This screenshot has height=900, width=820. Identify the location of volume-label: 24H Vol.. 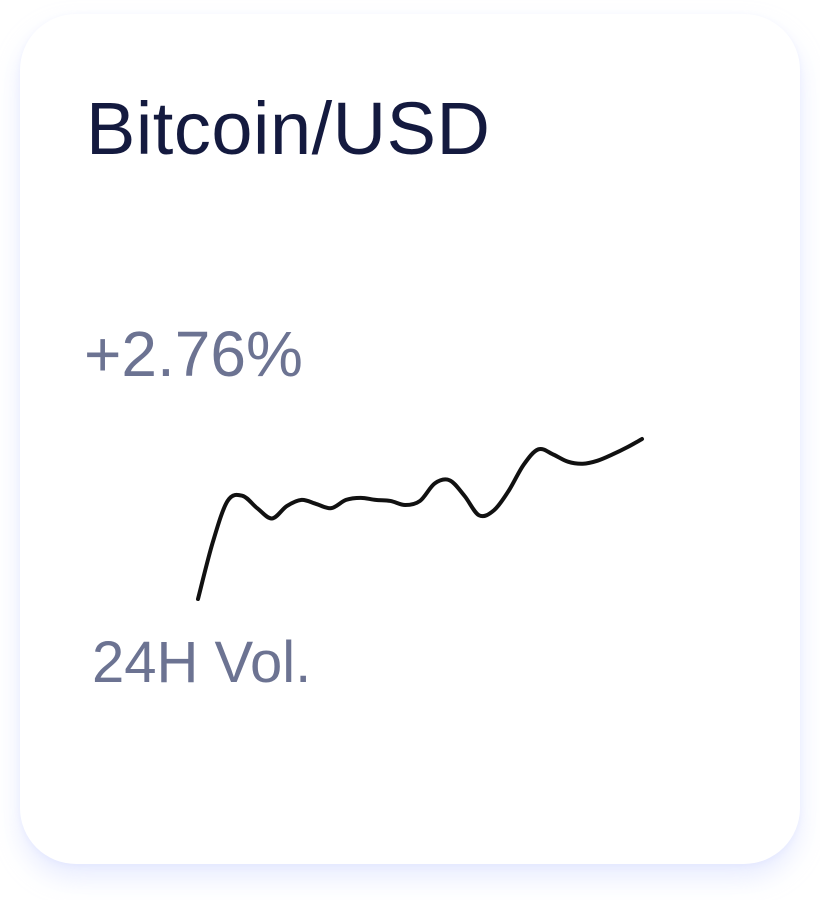
(202, 662).